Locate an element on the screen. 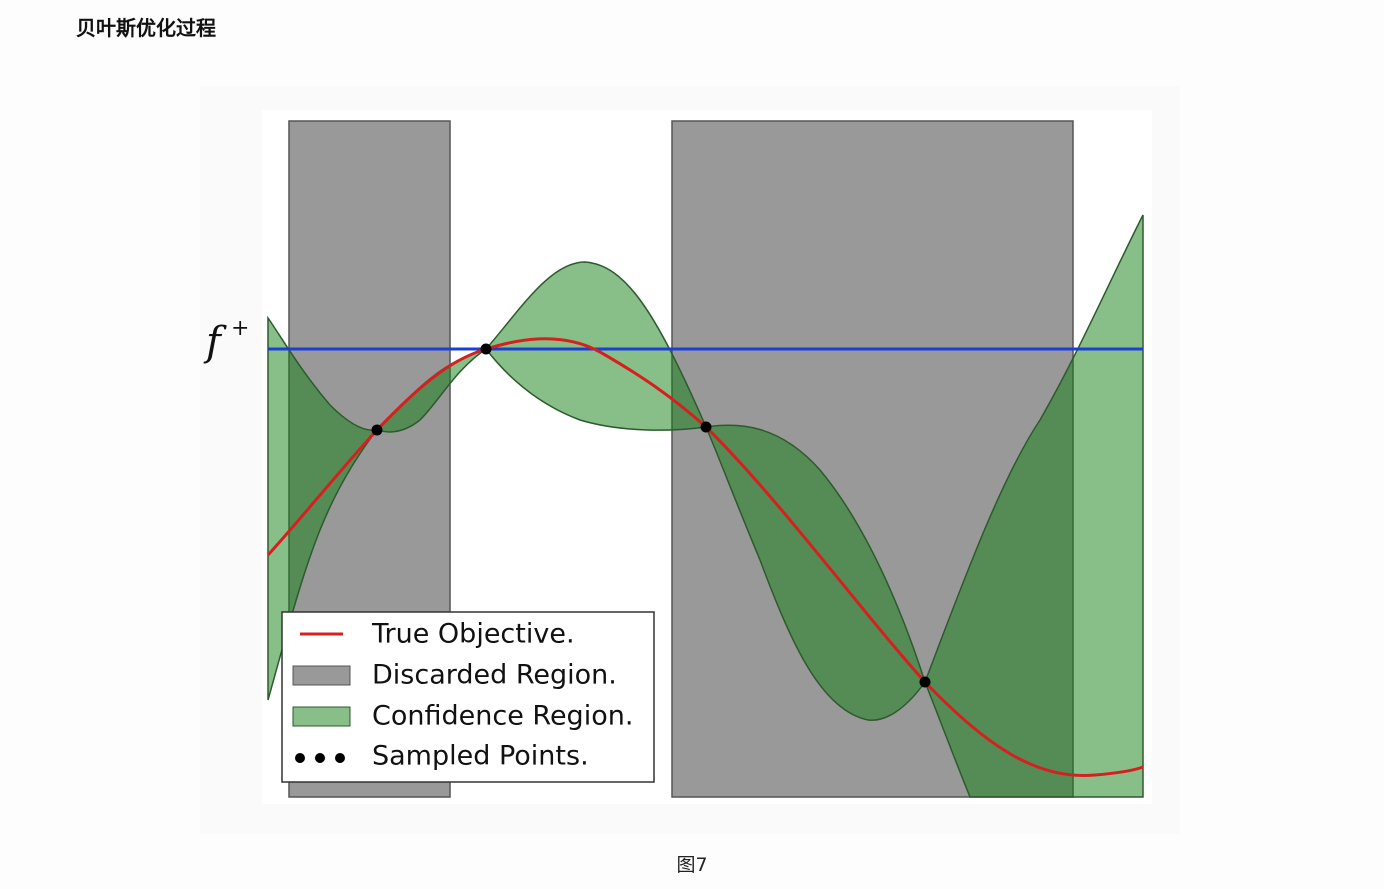 The height and width of the screenshot is (889, 1384). legend-label: Confidence Region. is located at coordinates (502, 716).